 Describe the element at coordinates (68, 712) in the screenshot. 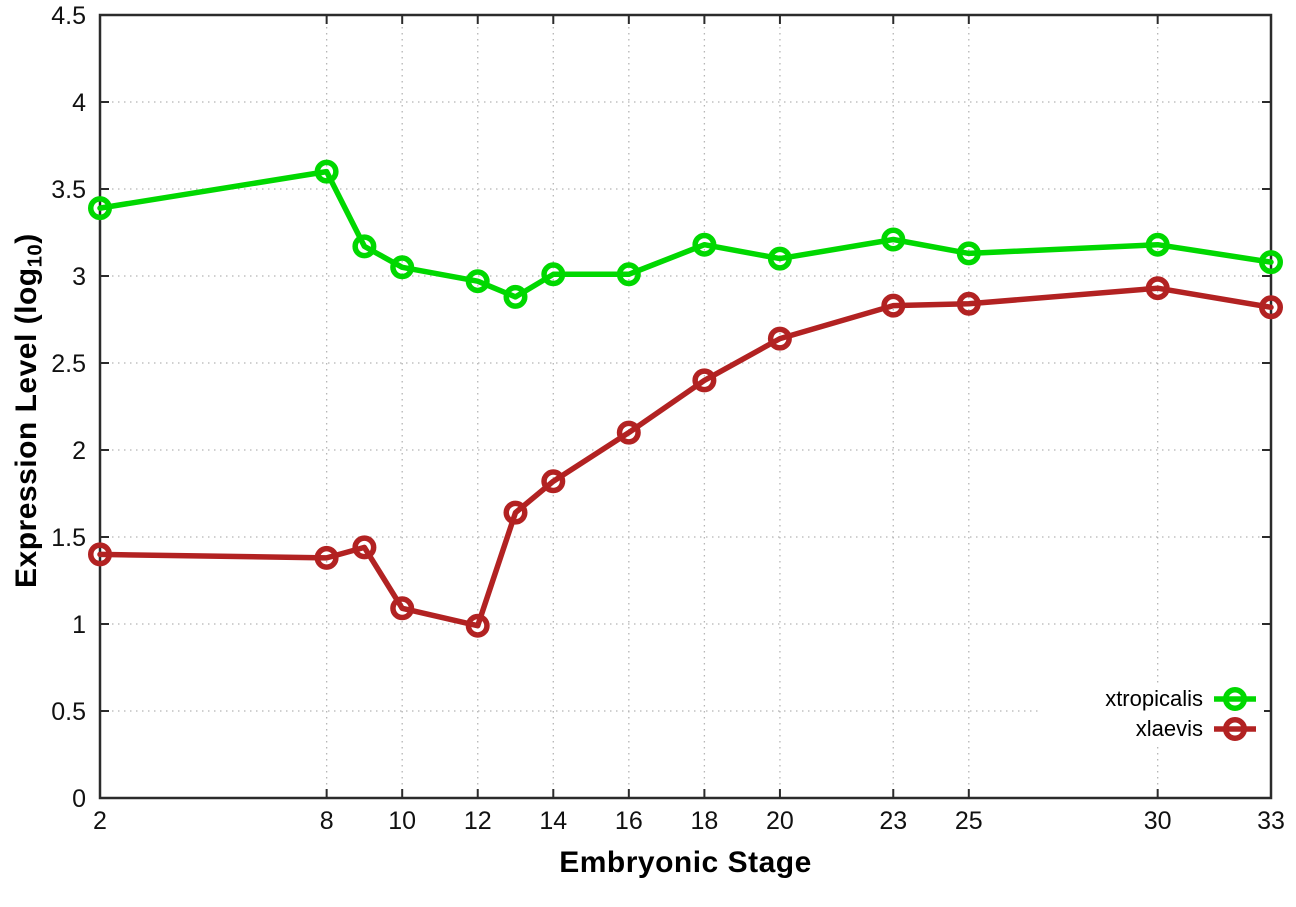

I see `y-tick-label: 0.5` at that location.